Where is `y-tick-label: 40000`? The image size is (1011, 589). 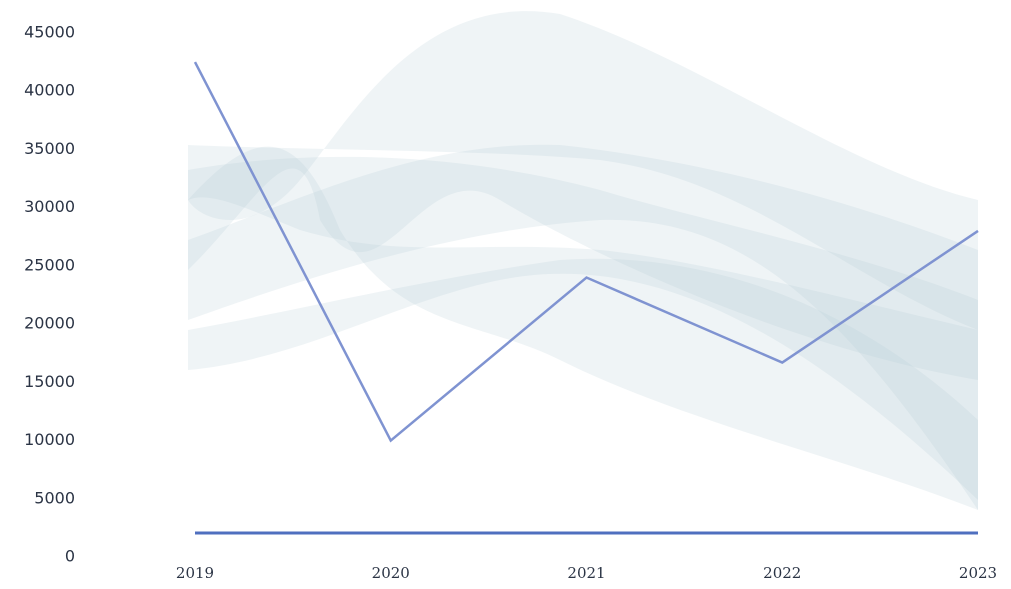 y-tick-label: 40000 is located at coordinates (49, 90).